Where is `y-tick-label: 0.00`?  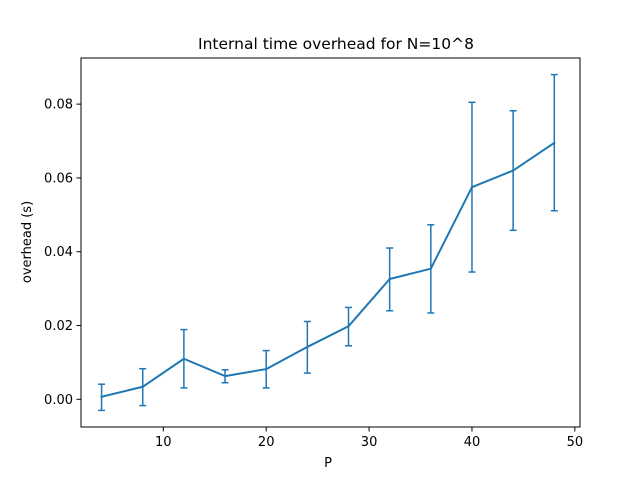
y-tick-label: 0.00 is located at coordinates (58, 400).